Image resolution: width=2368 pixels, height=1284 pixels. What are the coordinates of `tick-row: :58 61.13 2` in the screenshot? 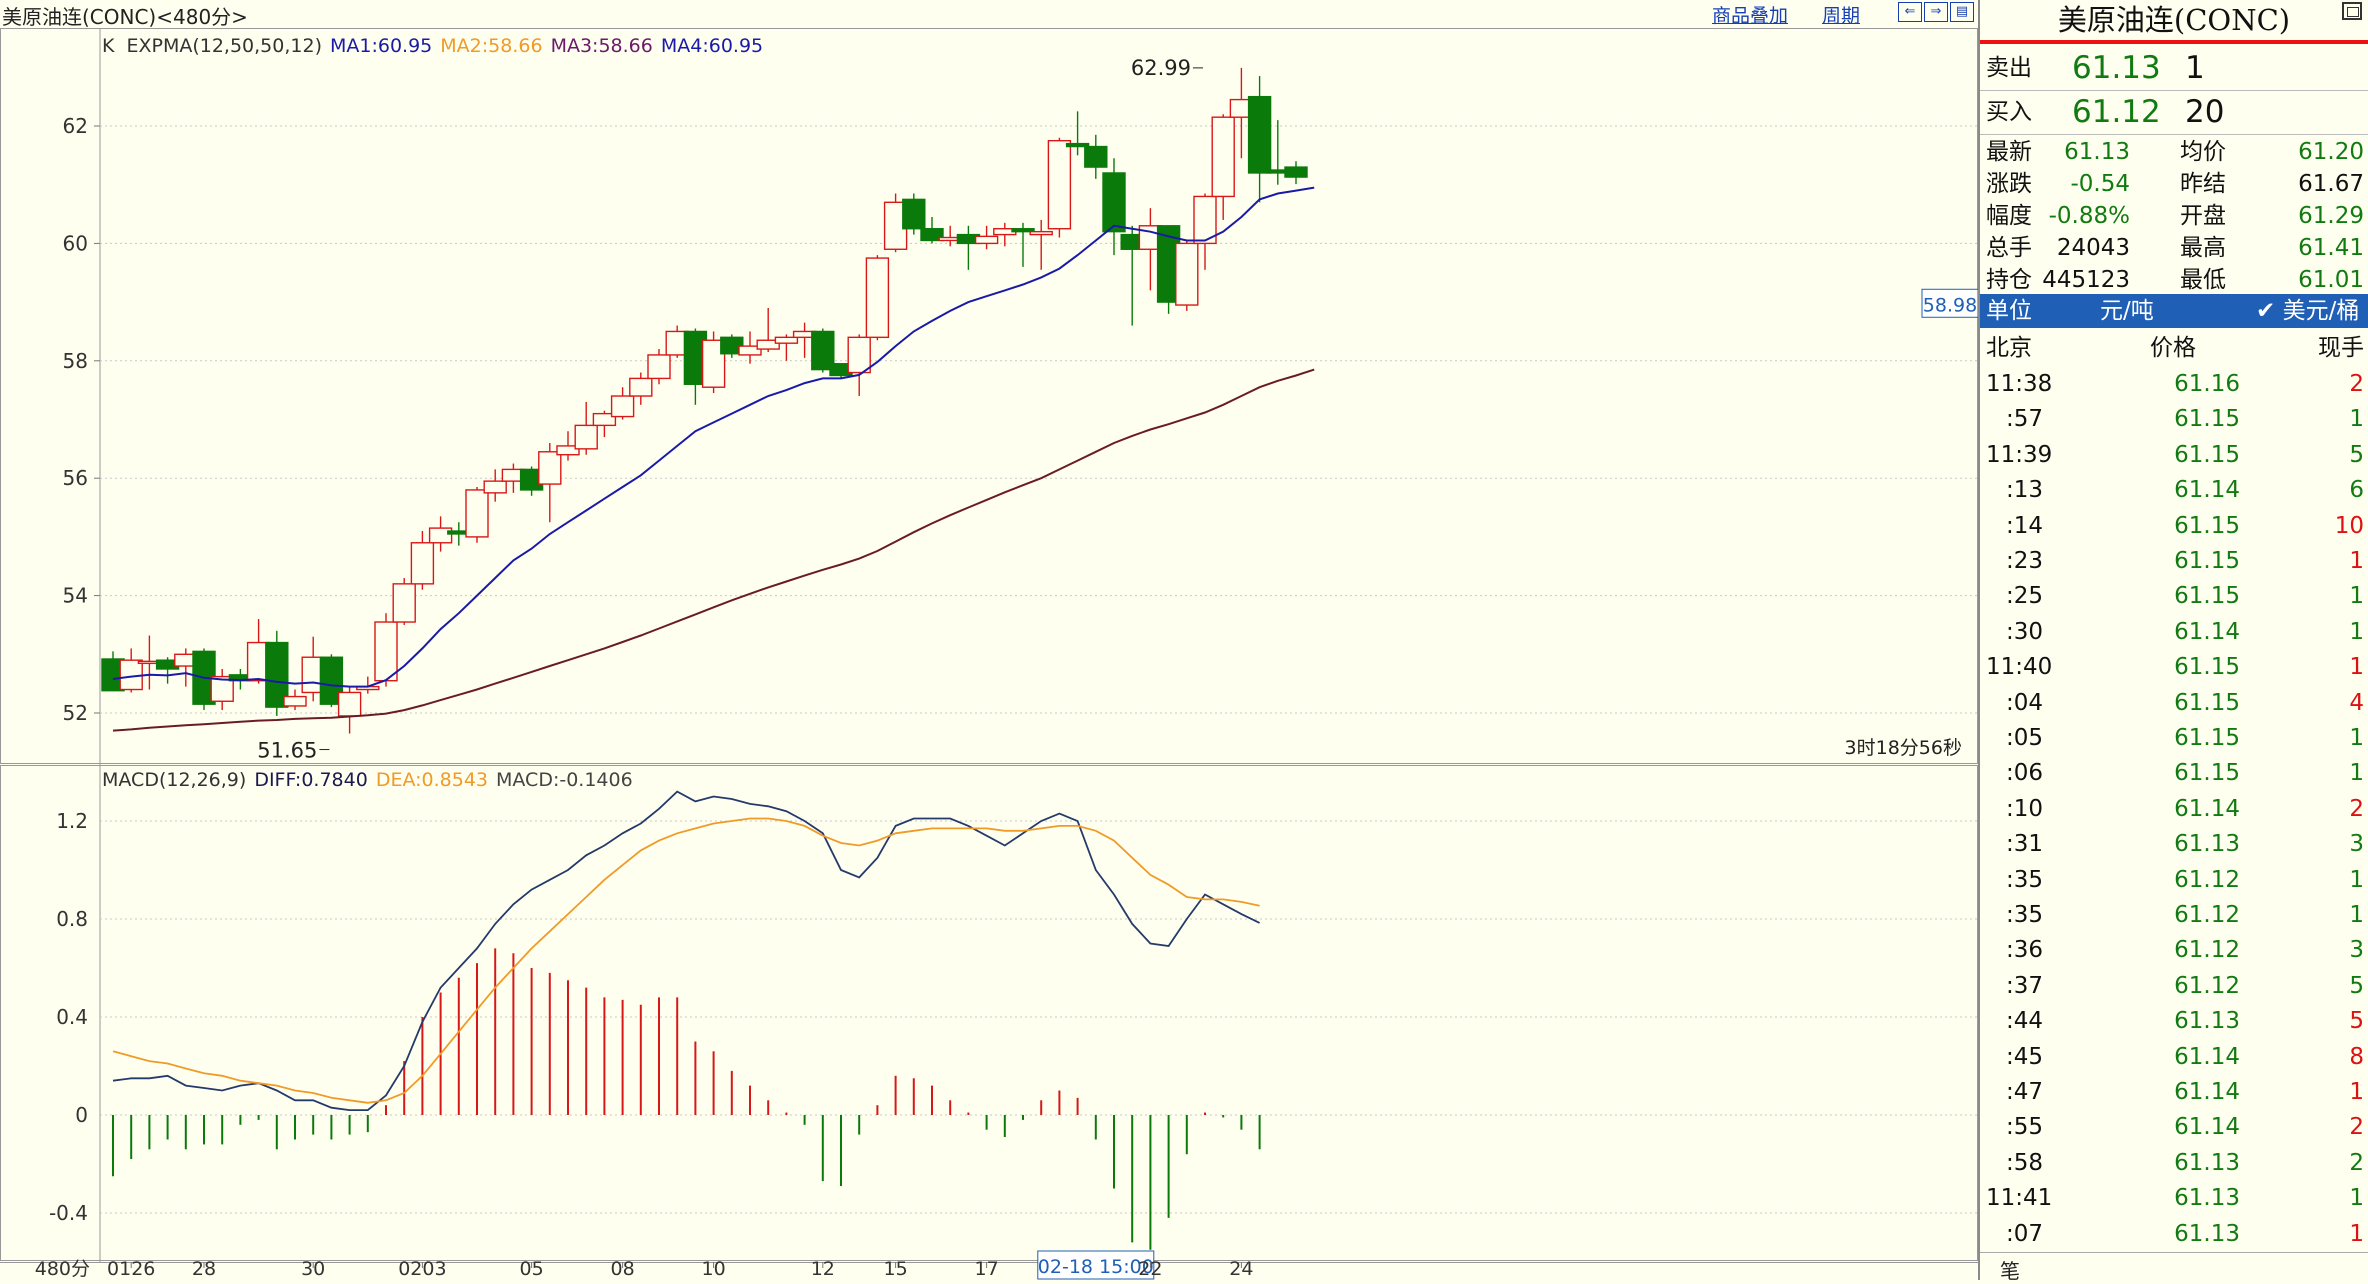 It's located at (2174, 1163).